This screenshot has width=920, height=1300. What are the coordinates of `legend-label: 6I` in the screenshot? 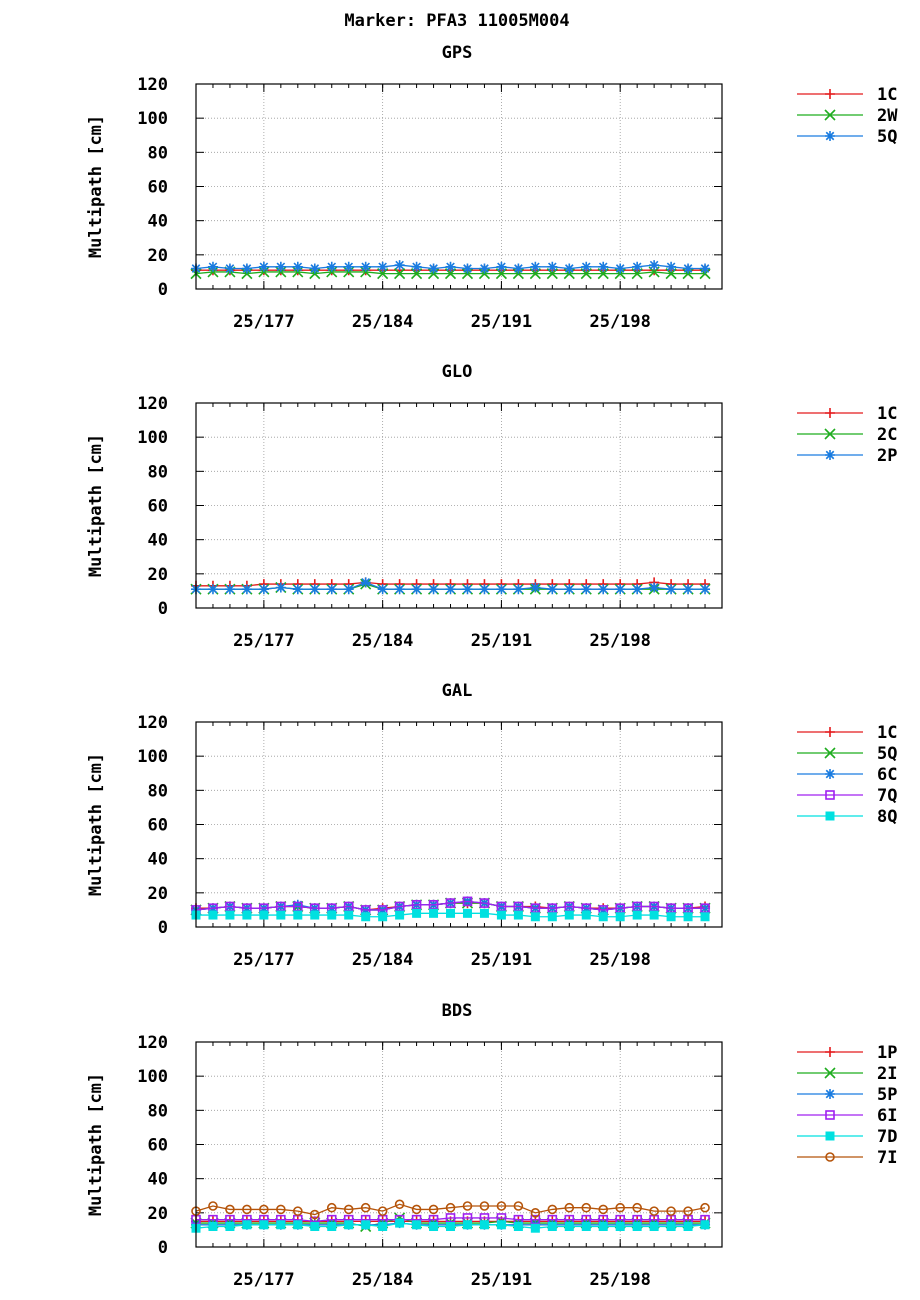 It's located at (887, 1116).